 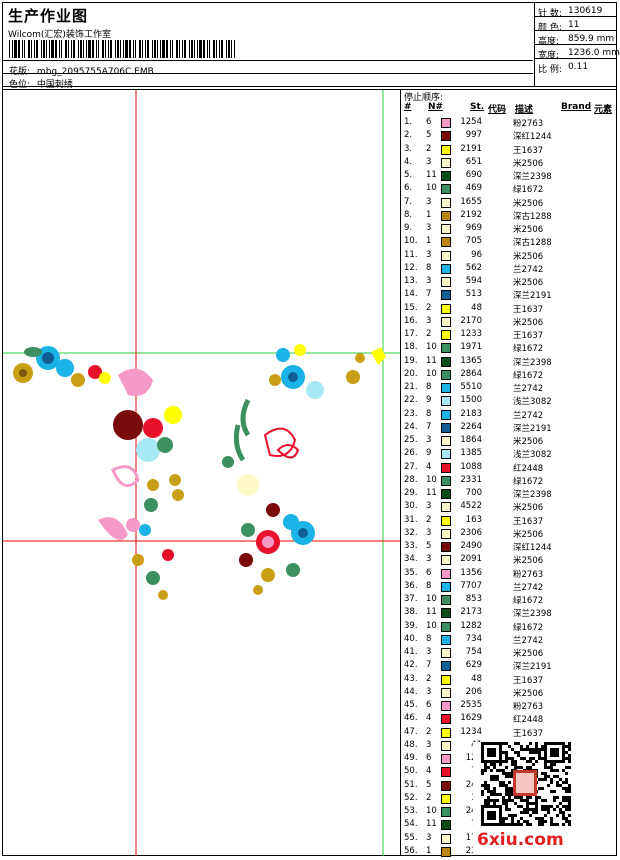 What do you see at coordinates (473, 267) in the screenshot?
I see `row-stitches: 562` at bounding box center [473, 267].